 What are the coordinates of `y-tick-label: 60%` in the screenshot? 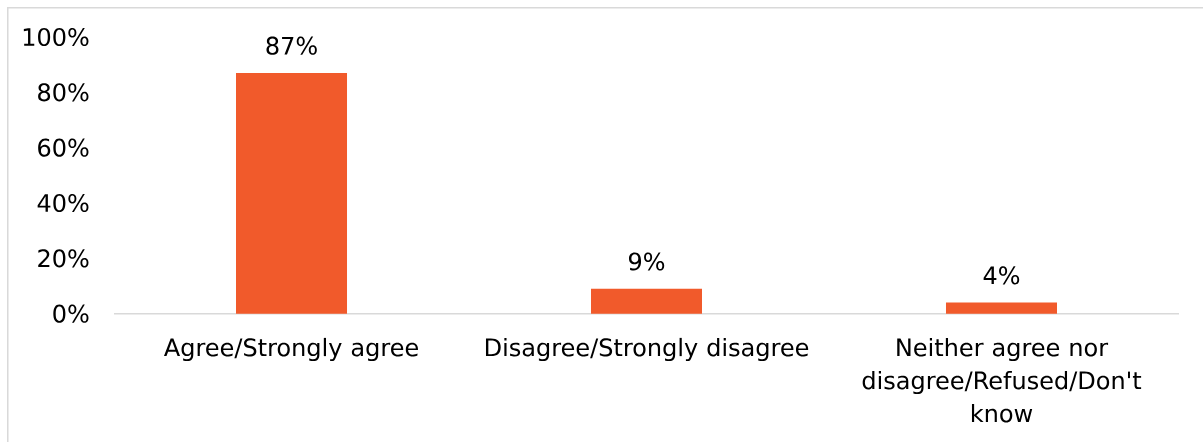 It's located at (63, 147).